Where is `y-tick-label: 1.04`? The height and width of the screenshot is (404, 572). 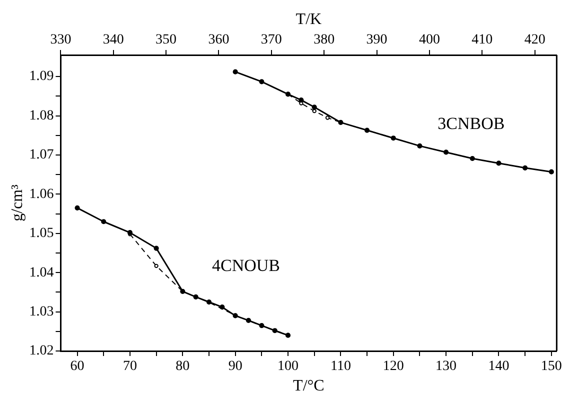 y-tick-label: 1.04 is located at coordinates (41, 272).